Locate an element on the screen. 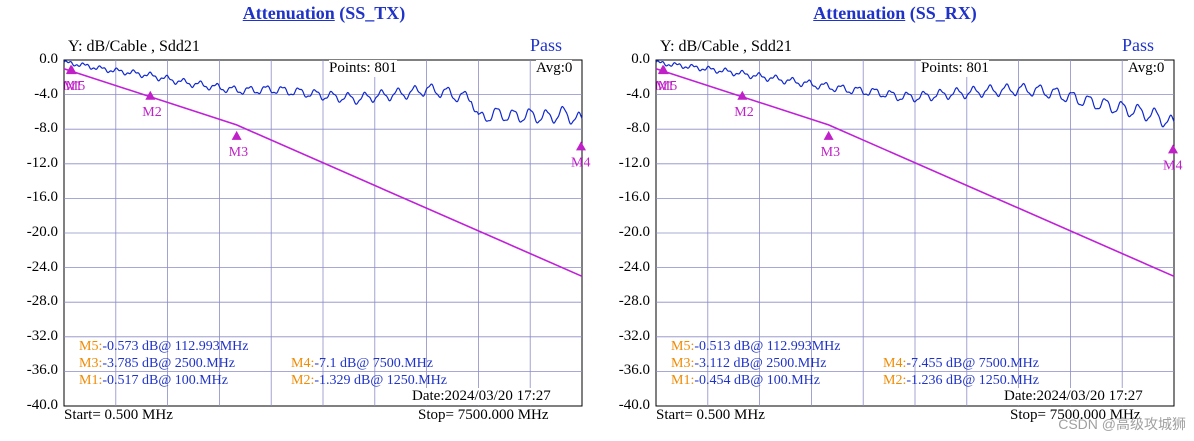  marker-value: -1.329 dB@ 1250.MHz is located at coordinates (381, 380).